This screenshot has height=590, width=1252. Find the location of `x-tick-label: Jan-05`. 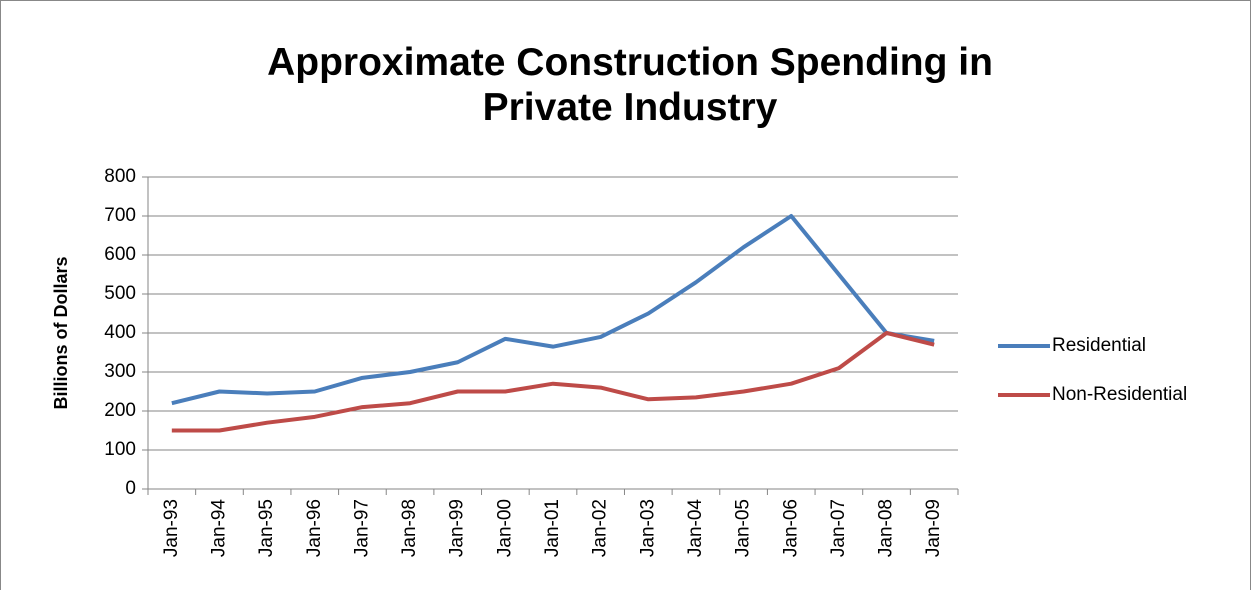

x-tick-label: Jan-05 is located at coordinates (743, 528).